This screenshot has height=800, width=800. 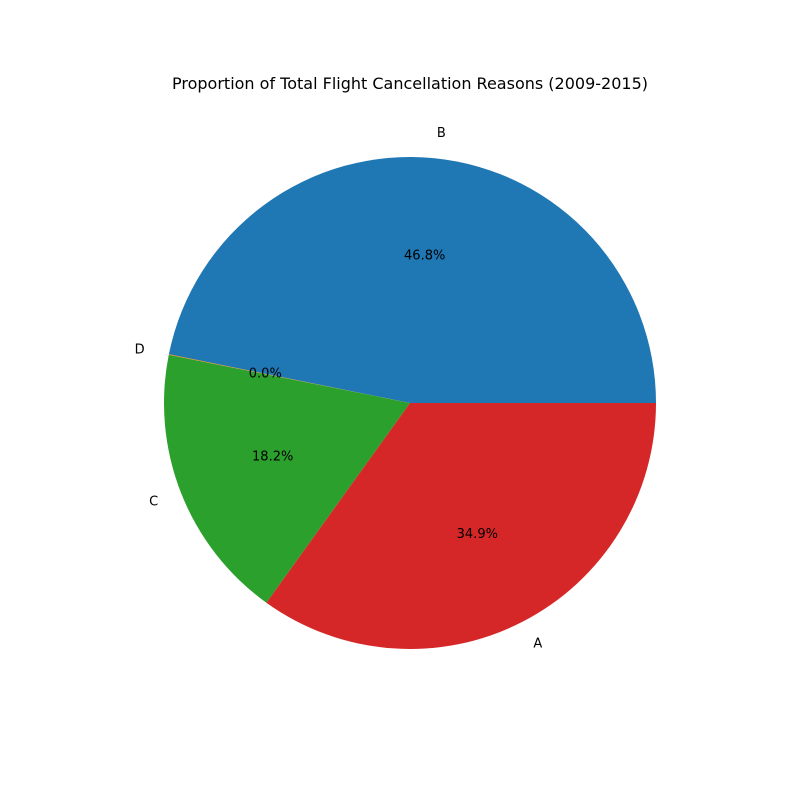 What do you see at coordinates (289, 378) in the screenshot?
I see `pie-slice-d` at bounding box center [289, 378].